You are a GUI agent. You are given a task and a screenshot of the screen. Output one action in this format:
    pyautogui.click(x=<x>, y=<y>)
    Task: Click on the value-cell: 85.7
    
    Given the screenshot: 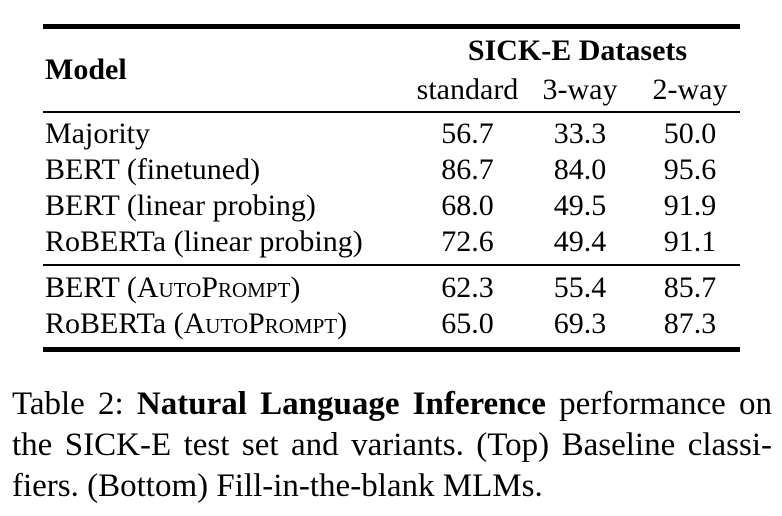 What is the action you would take?
    pyautogui.click(x=690, y=287)
    